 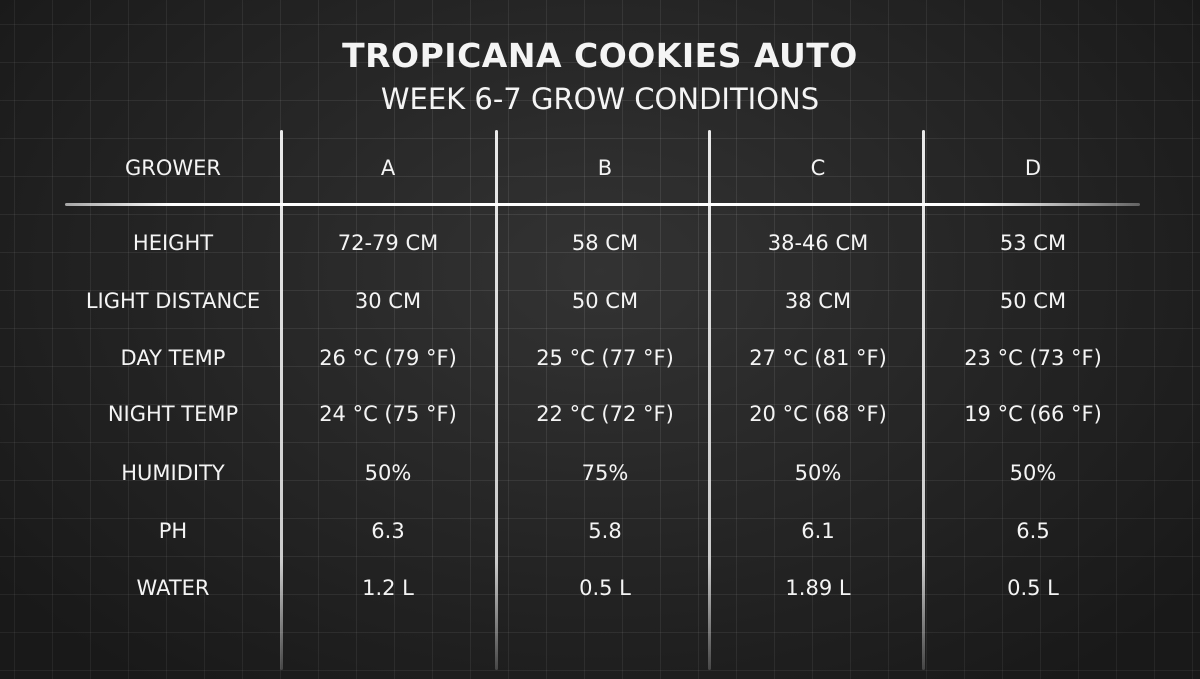 I want to click on row-label: NIGHT TEMP, so click(x=173, y=414).